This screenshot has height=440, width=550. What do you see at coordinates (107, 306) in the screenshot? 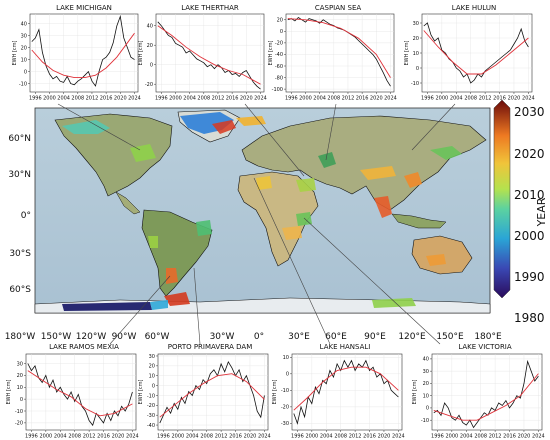
I see `antarctica-west-region` at bounding box center [107, 306].